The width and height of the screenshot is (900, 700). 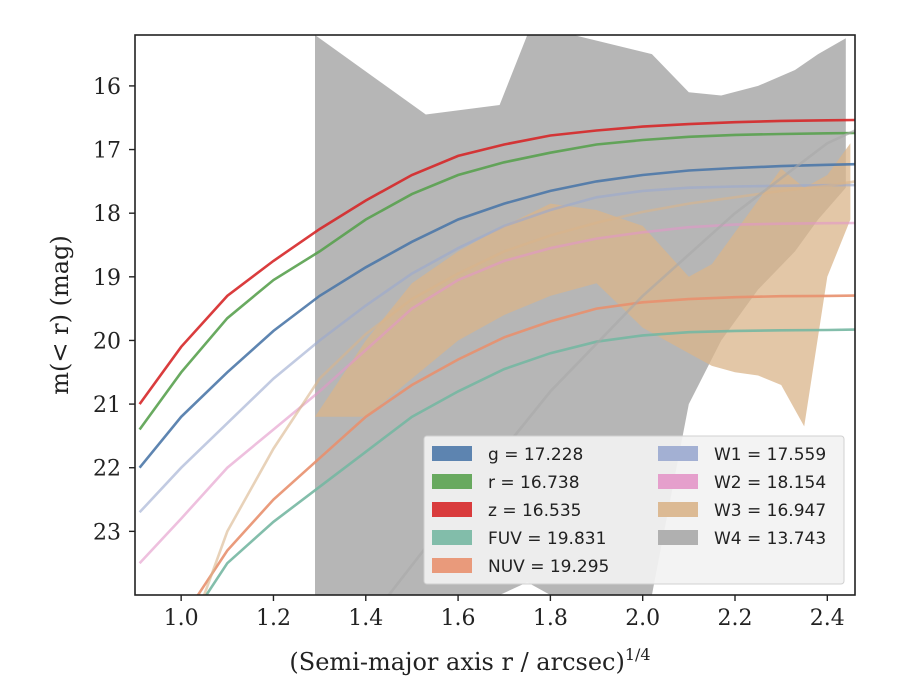 What do you see at coordinates (60, 314) in the screenshot?
I see `y-axis-label: m(< r) (mag)` at bounding box center [60, 314].